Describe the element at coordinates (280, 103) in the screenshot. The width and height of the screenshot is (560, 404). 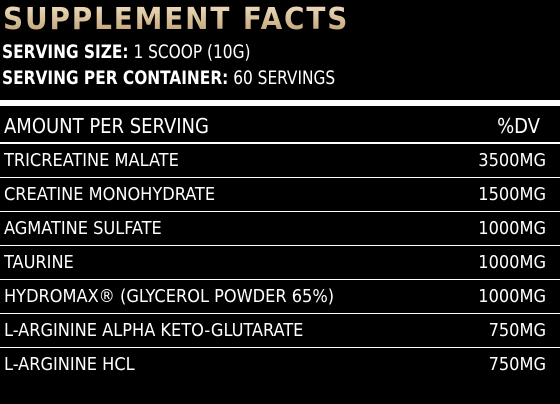
I see `thick-divider` at that location.